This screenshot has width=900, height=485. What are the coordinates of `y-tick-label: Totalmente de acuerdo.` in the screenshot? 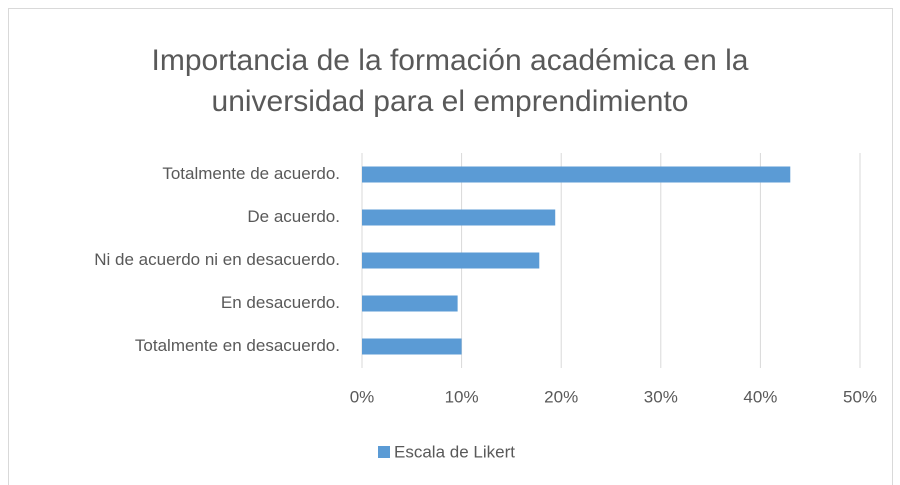 It's located at (251, 173).